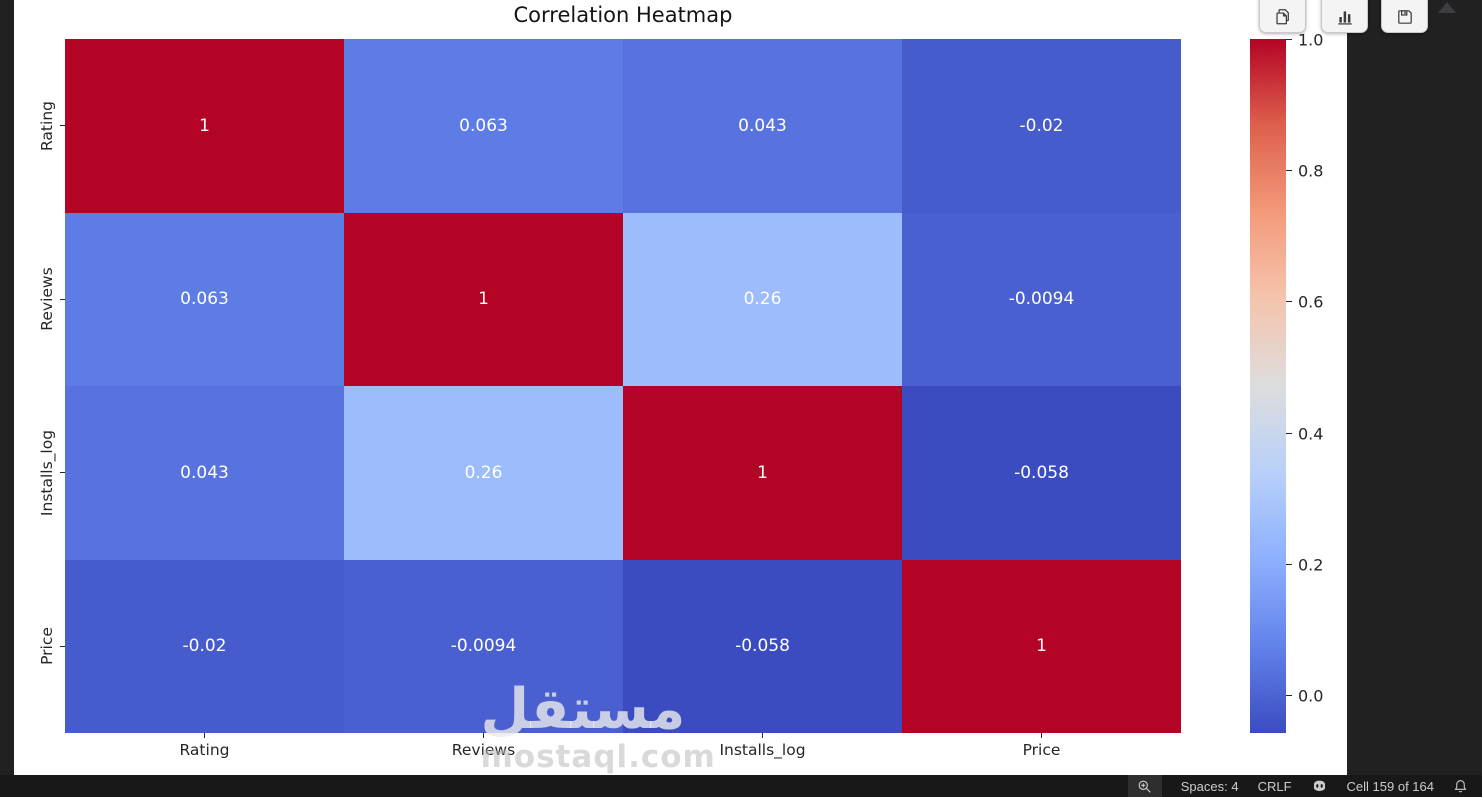  I want to click on colorbar-tick-label: 0.6, so click(1311, 302).